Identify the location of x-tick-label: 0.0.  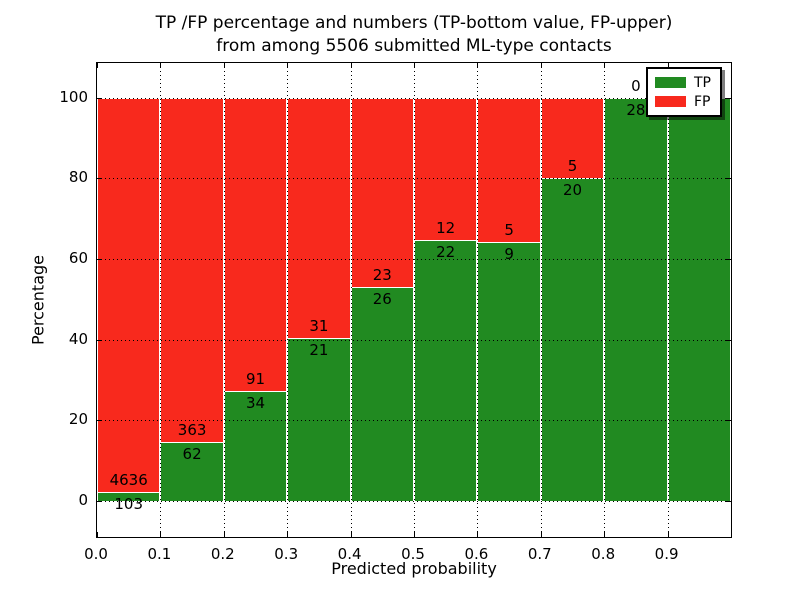
(96, 554).